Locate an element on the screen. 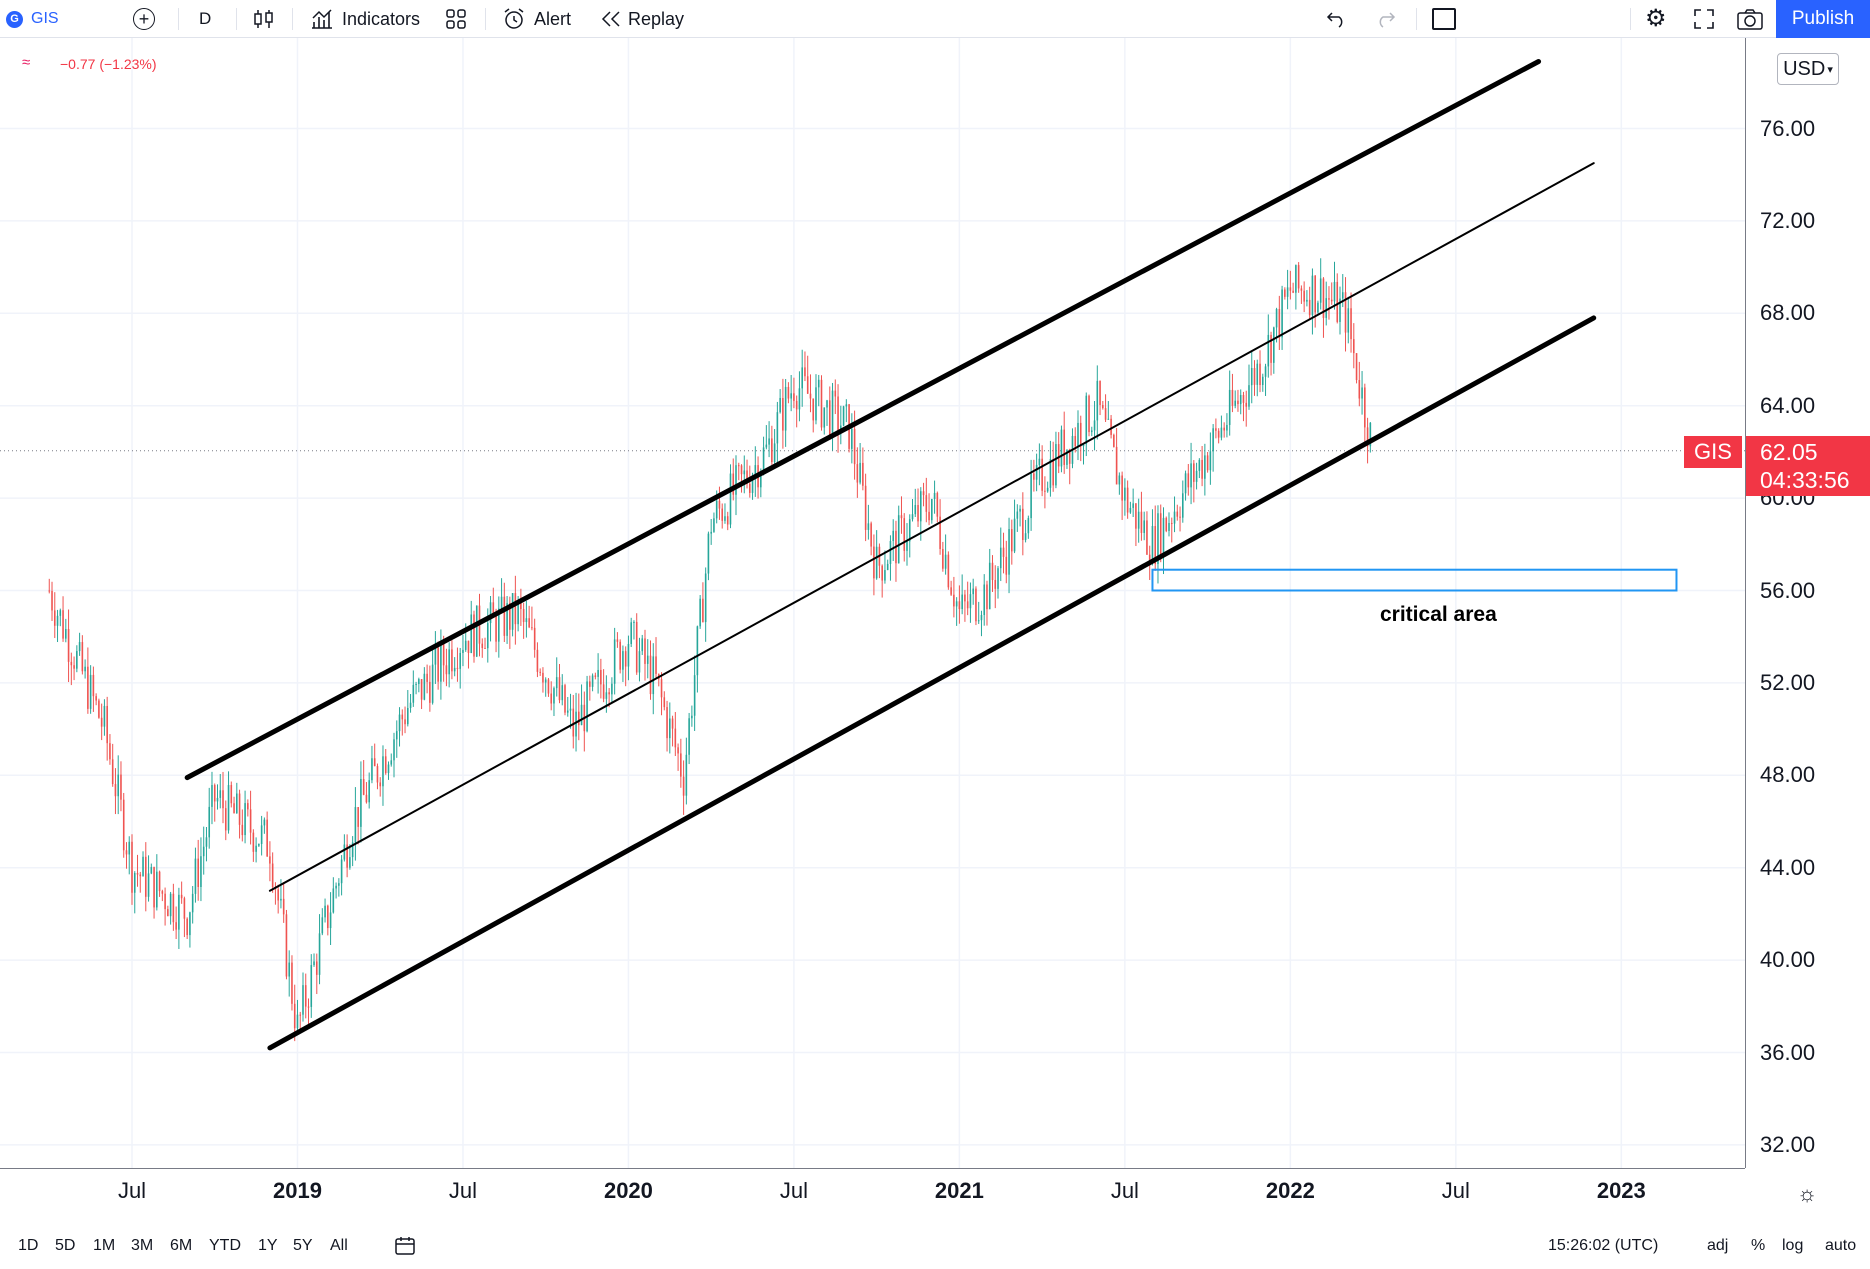 Image resolution: width=1870 pixels, height=1269 pixels. time-axis is located at coordinates (872, 1191).